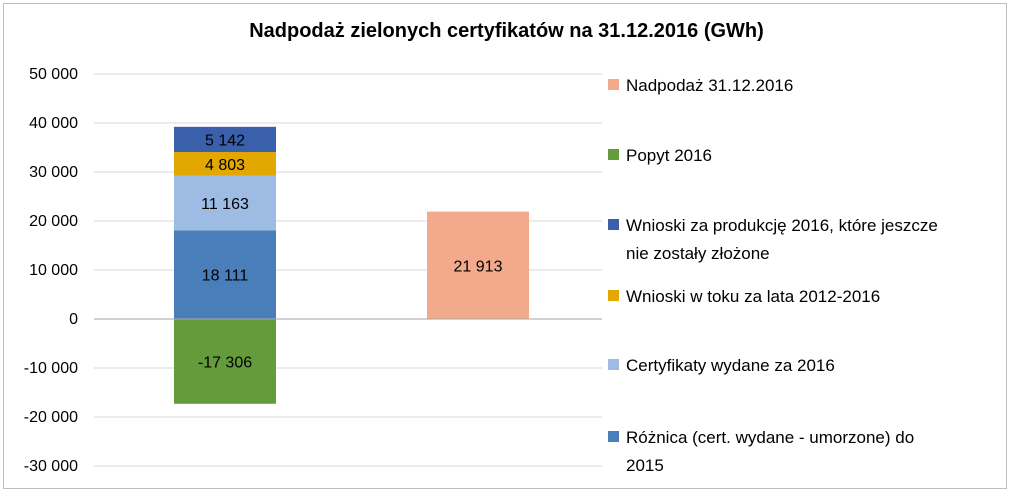 This screenshot has height=495, width=1013. Describe the element at coordinates (753, 296) in the screenshot. I see `legend-label: Wnioski w toku za lata 2012-2016` at that location.